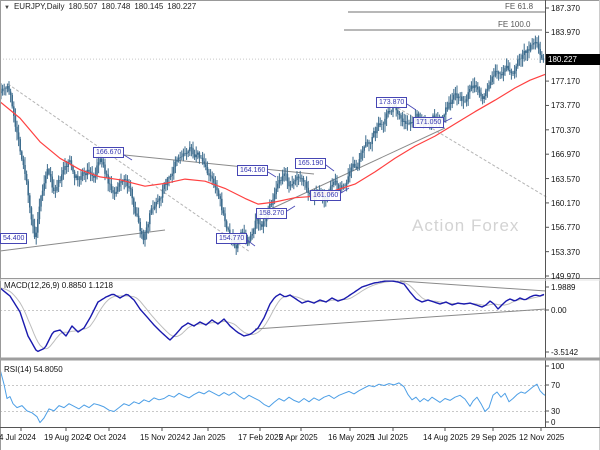 Image resolution: width=600 pixels, height=450 pixels. I want to click on price-axis-tick: 183.970, so click(565, 33).